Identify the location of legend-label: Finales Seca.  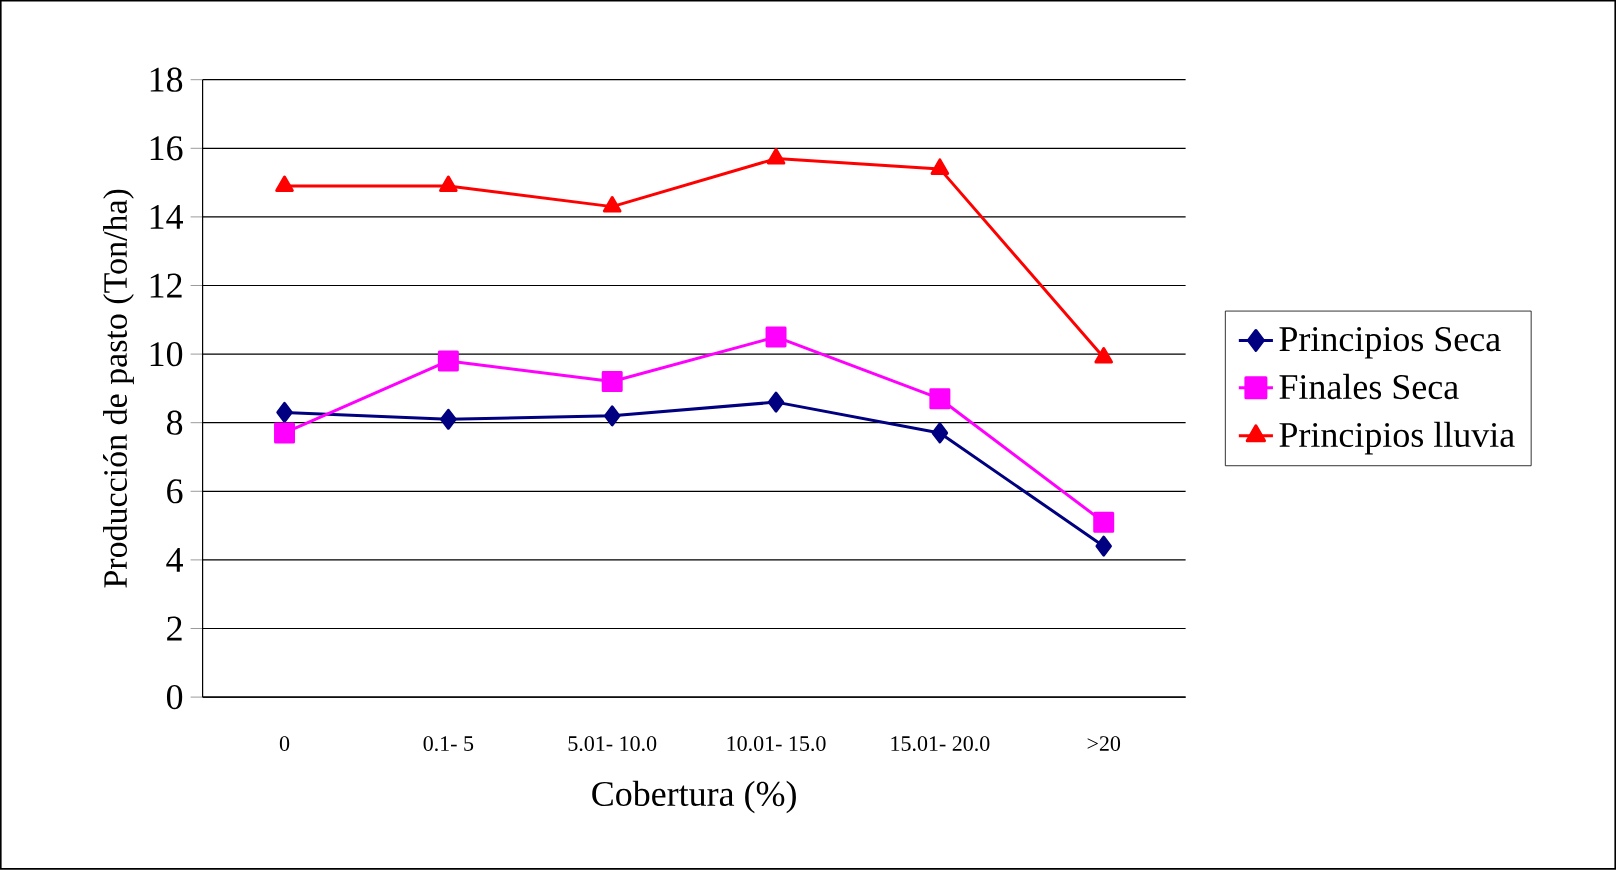
(1369, 386).